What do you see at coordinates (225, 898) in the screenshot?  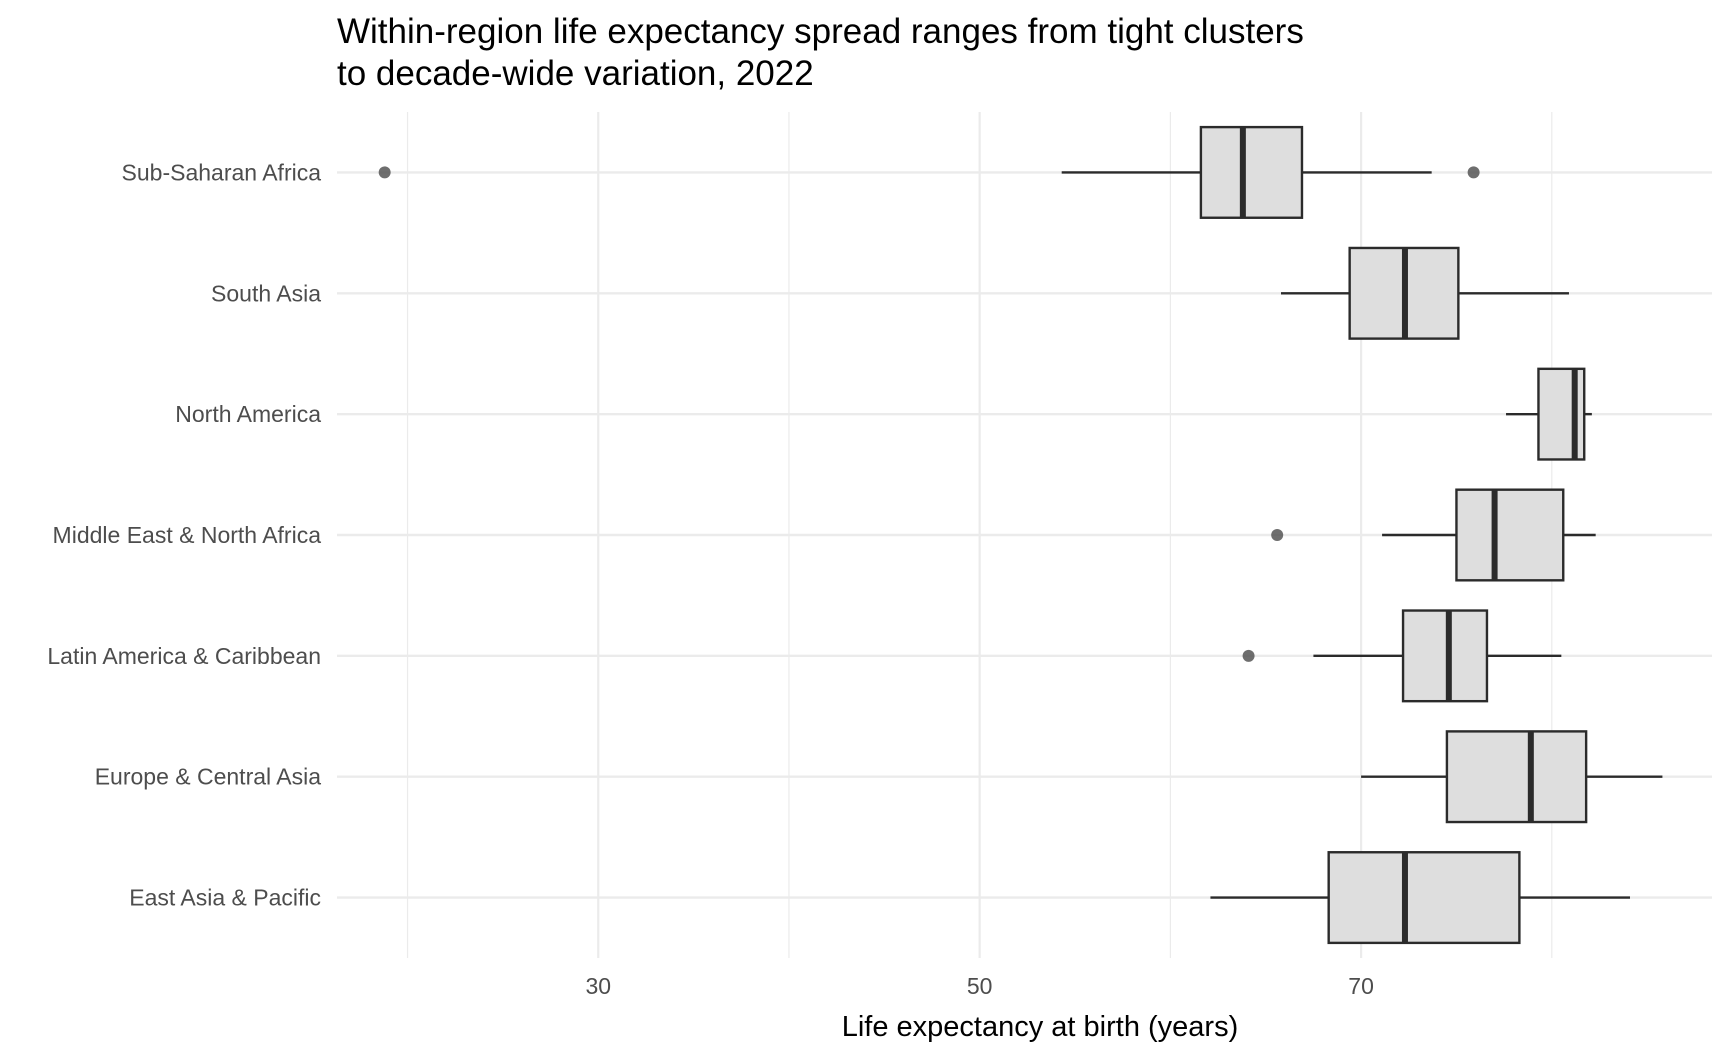 I see `category-label: East Asia & Pacific` at bounding box center [225, 898].